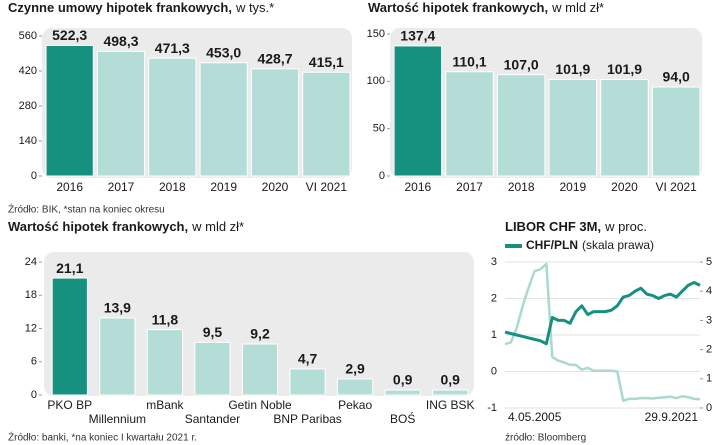 The image size is (720, 445). What do you see at coordinates (254, 7) in the screenshot?
I see `title-unit: w tys.*` at bounding box center [254, 7].